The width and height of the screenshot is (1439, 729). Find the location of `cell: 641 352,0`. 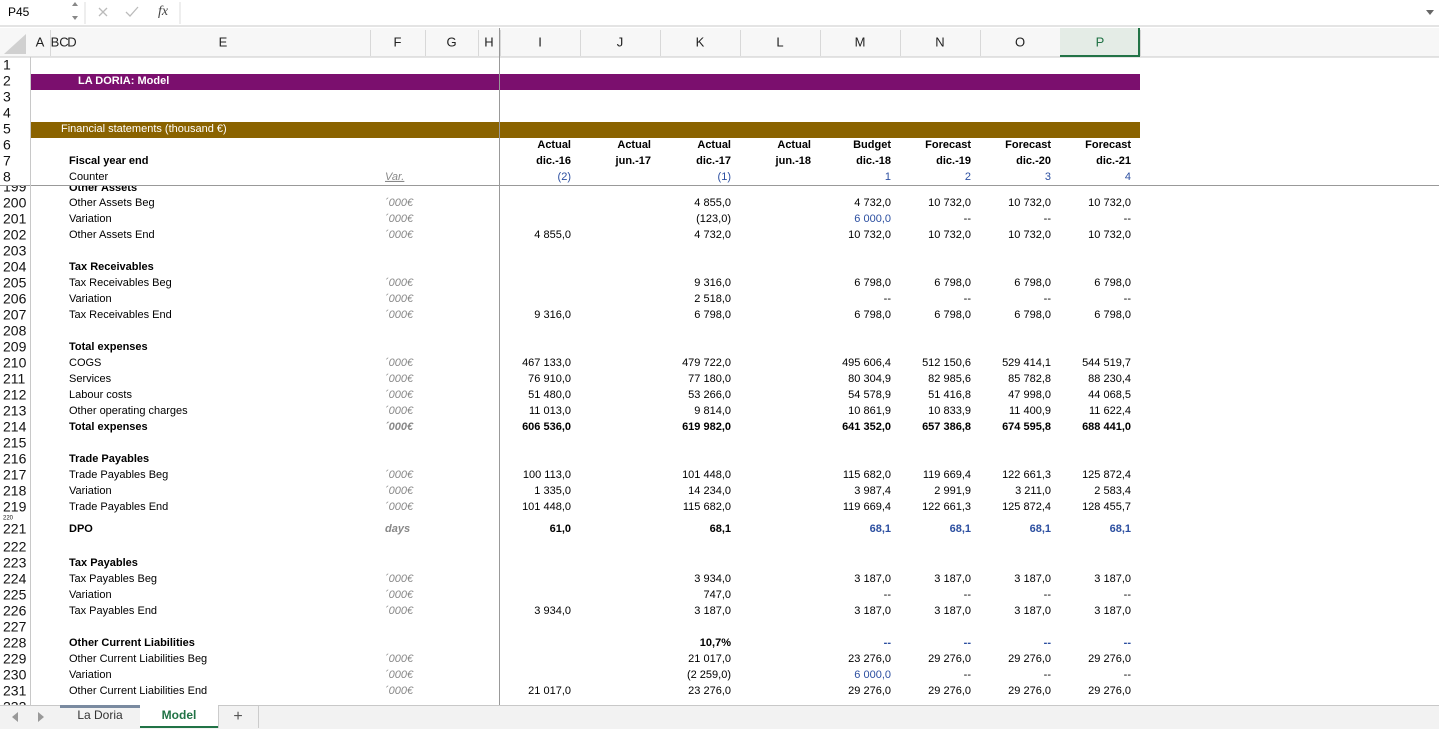

cell: 641 352,0 is located at coordinates (866, 427).